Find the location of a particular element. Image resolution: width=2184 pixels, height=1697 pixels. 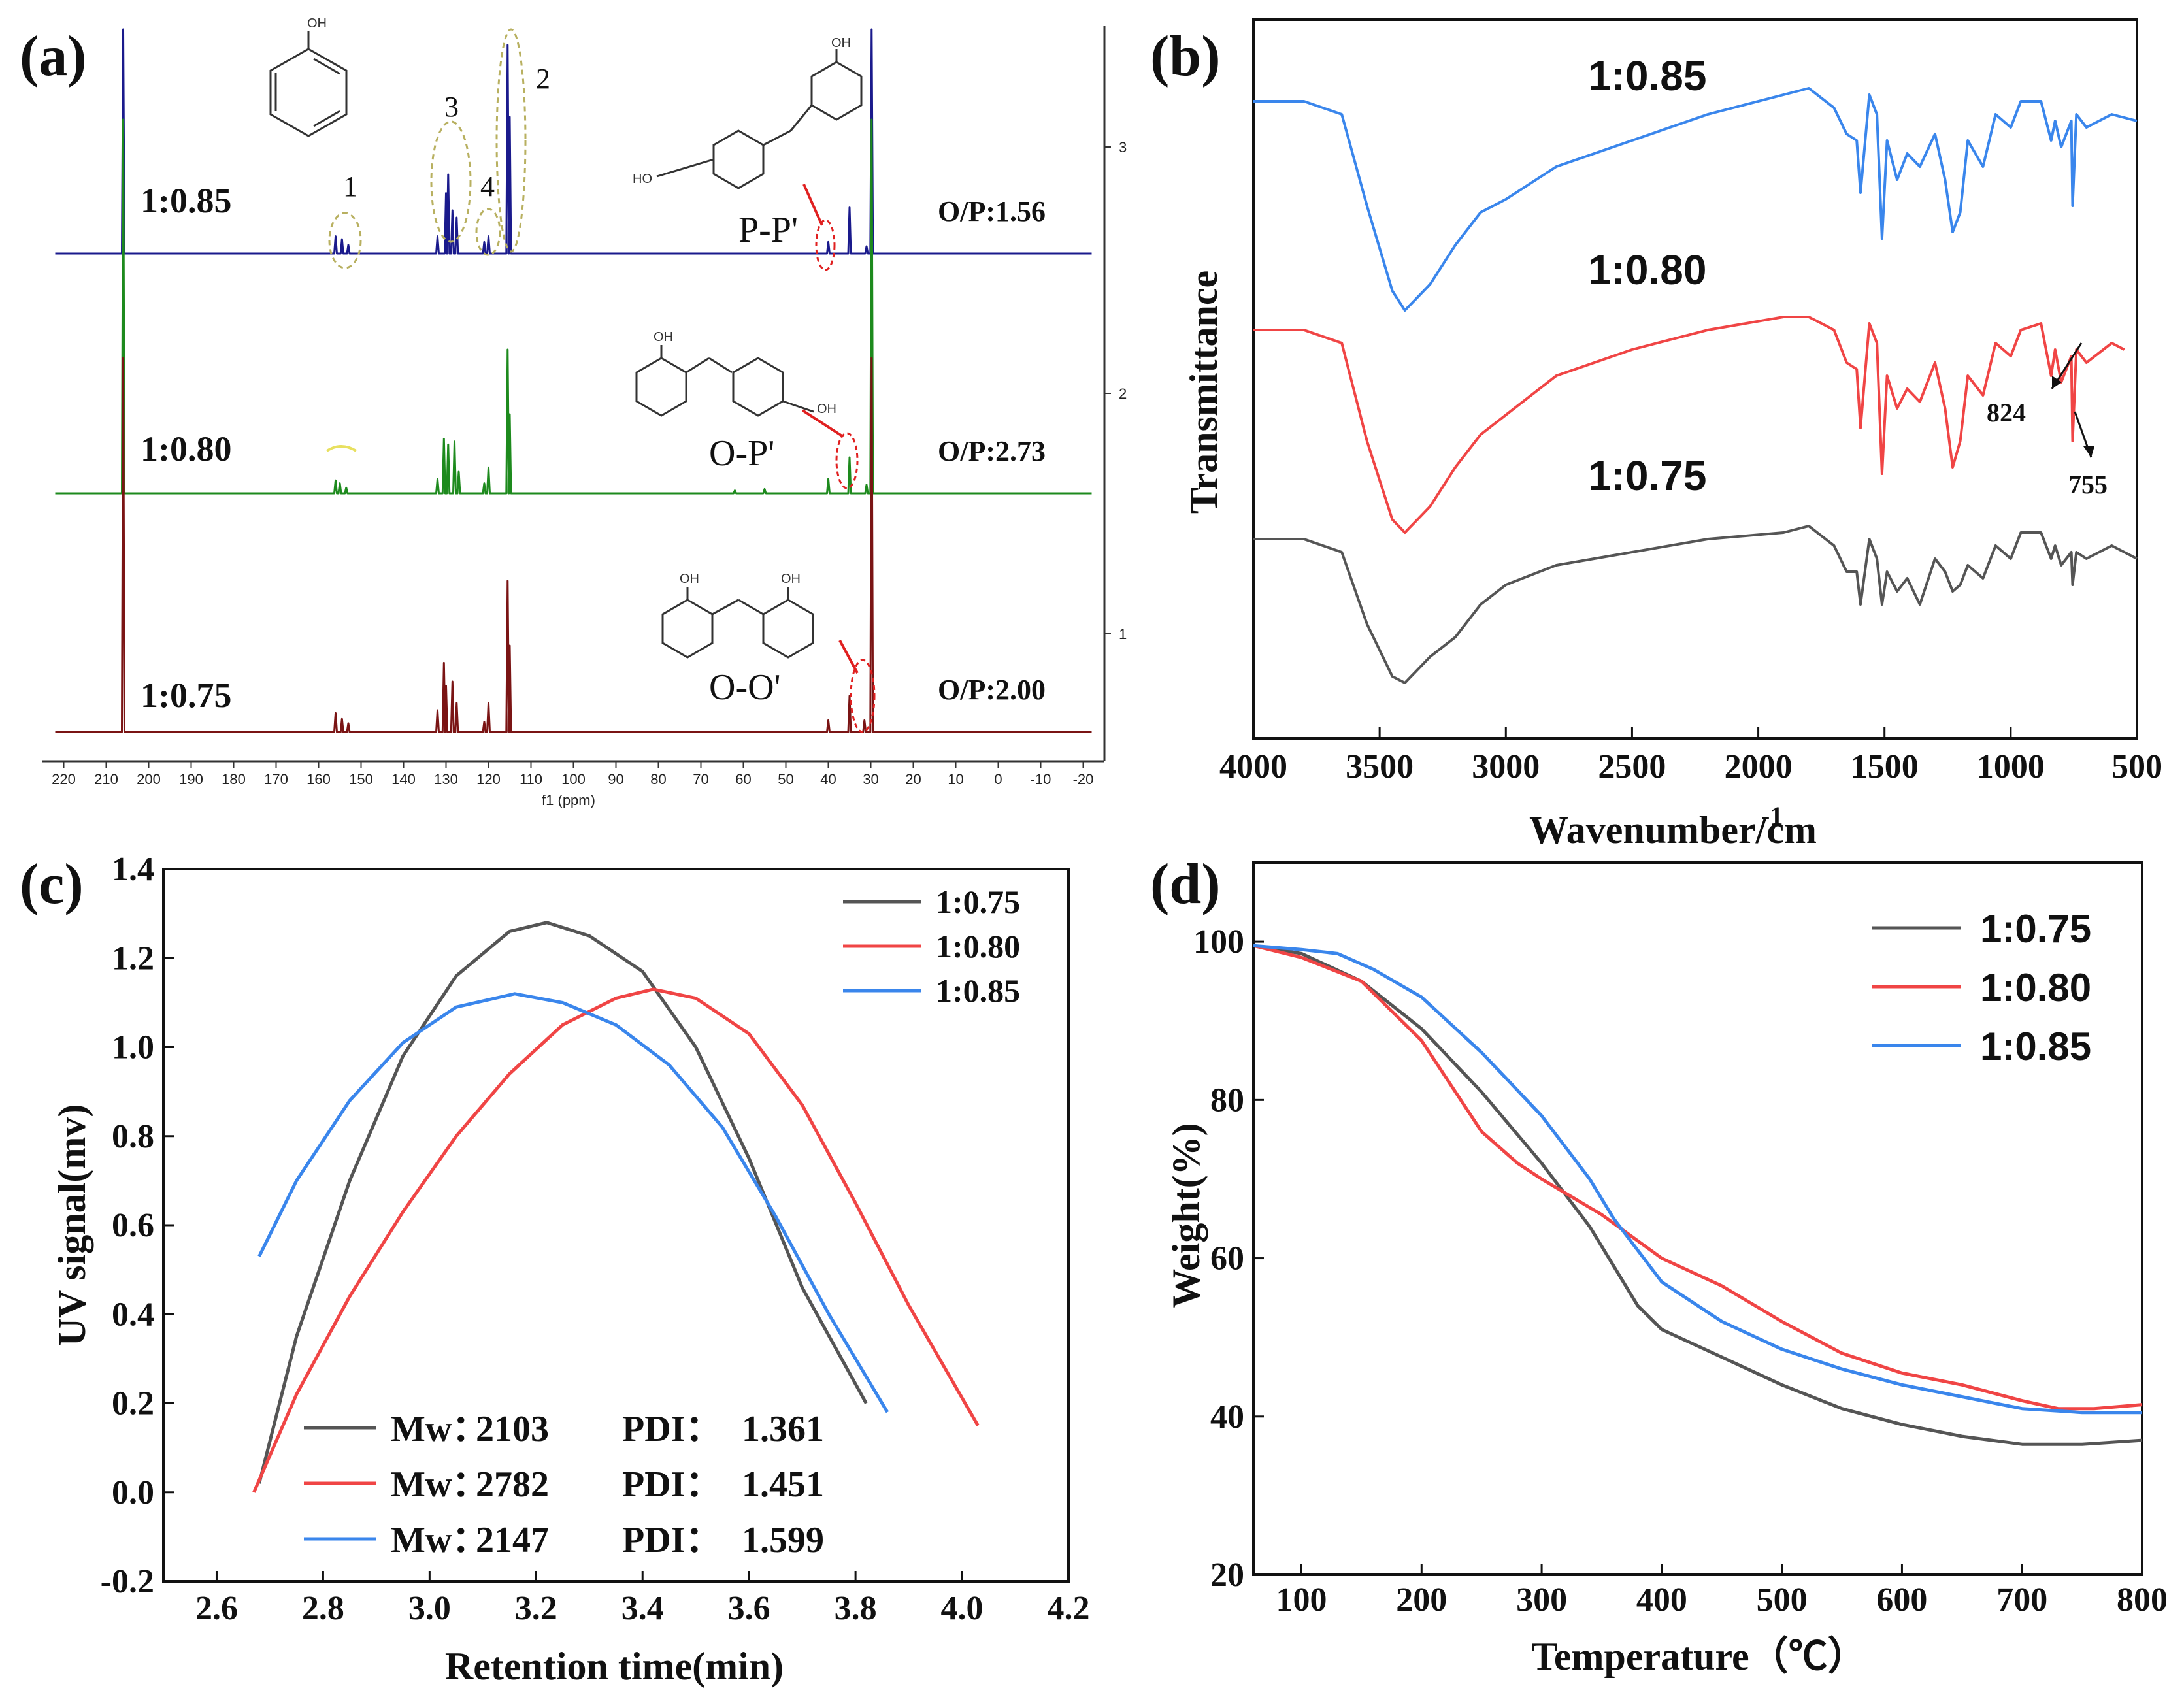

a-x-axis-label: f1 (ppm) is located at coordinates (568, 800).